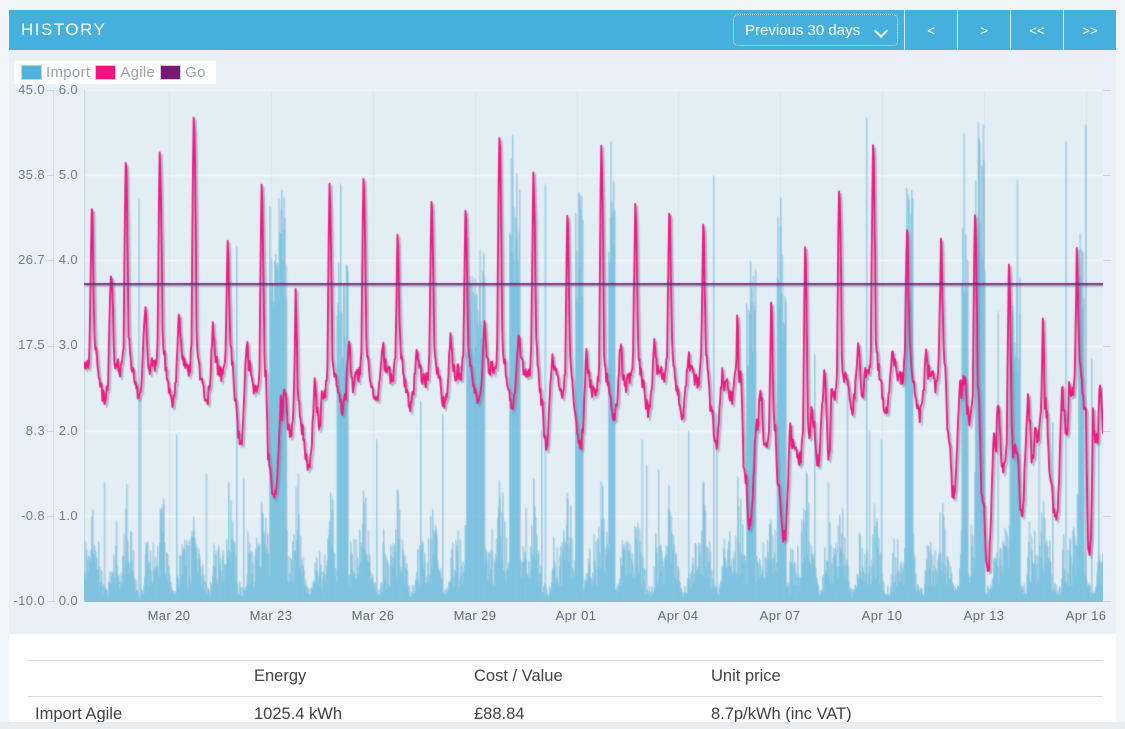 The image size is (1125, 729). Describe the element at coordinates (68, 430) in the screenshot. I see `energy-axis-tick: 2.0` at that location.